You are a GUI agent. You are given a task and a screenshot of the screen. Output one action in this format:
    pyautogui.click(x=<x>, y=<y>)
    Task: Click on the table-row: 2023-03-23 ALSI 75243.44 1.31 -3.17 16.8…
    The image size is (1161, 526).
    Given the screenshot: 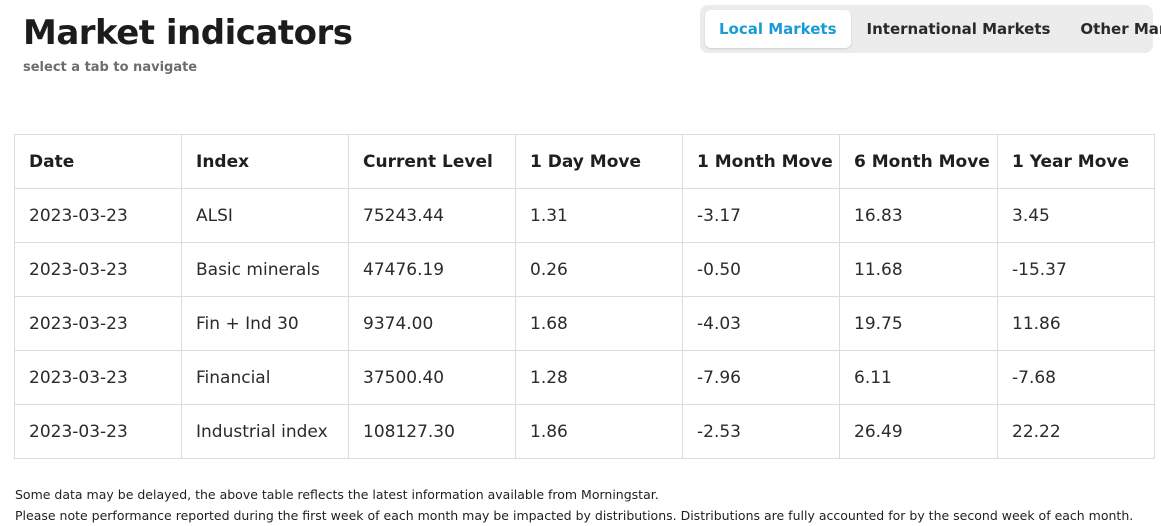 What is the action you would take?
    pyautogui.click(x=584, y=215)
    